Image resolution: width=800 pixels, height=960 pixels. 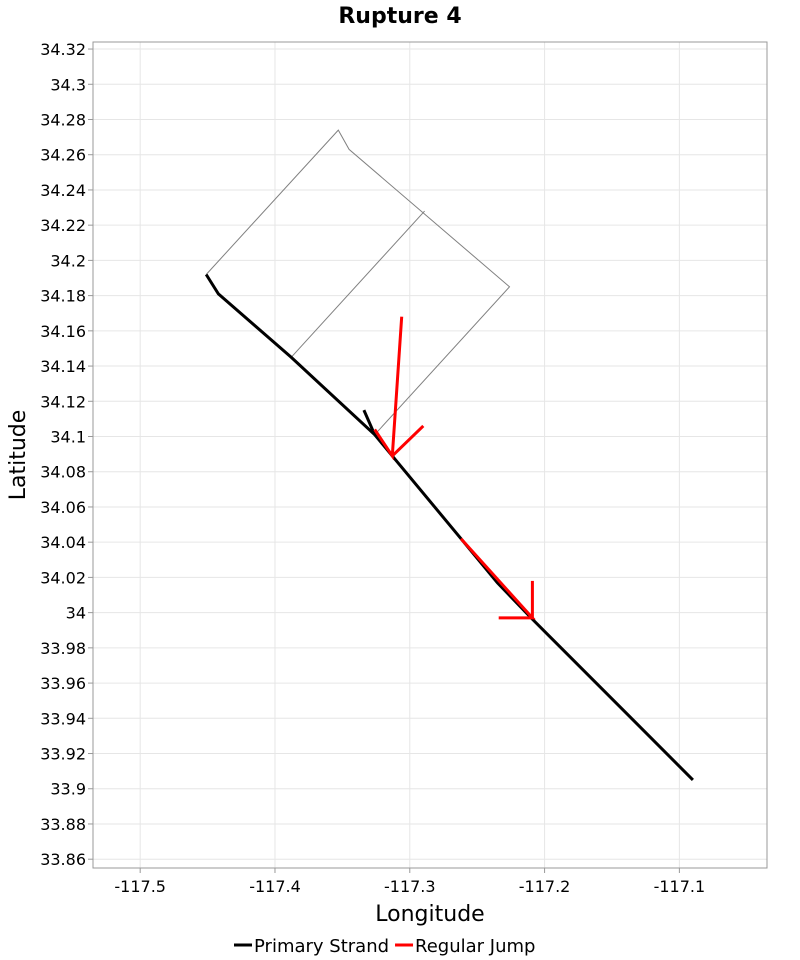 I want to click on y-tick-label: 34.28, so click(x=63, y=119).